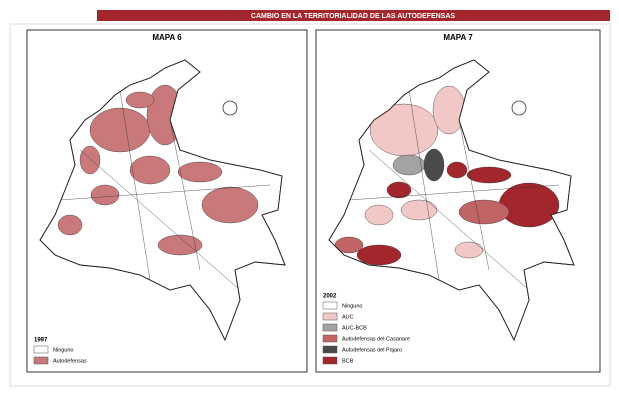 The height and width of the screenshot is (406, 619). Describe the element at coordinates (330, 297) in the screenshot. I see `legend-title: 2002` at that location.